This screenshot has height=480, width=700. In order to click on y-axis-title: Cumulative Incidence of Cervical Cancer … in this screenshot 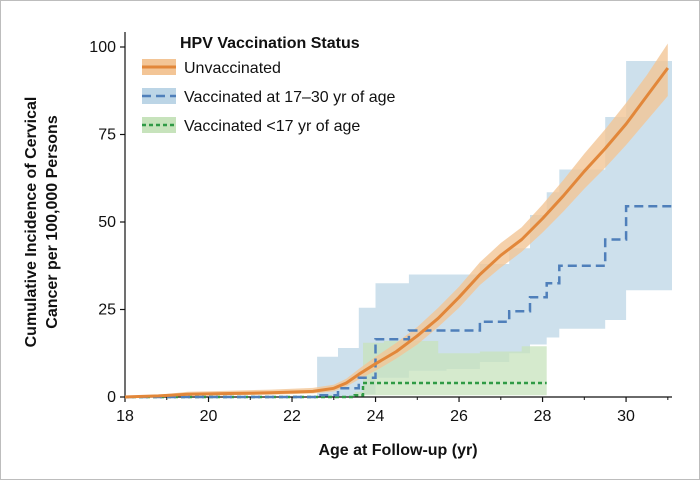, I will do `click(42, 222)`.